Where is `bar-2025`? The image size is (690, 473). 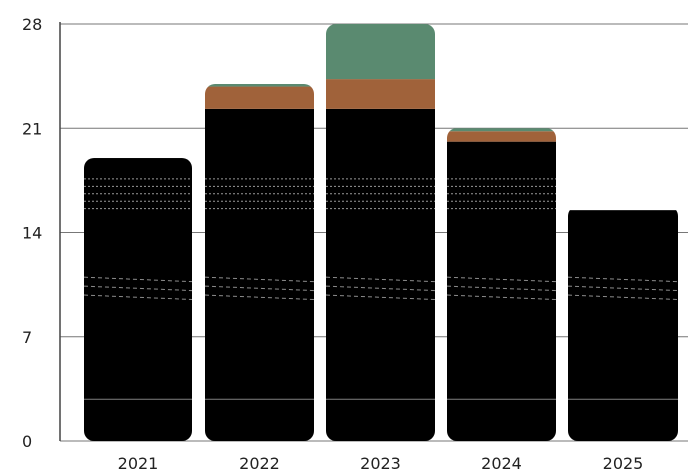
bar-2025 is located at coordinates (623, 325).